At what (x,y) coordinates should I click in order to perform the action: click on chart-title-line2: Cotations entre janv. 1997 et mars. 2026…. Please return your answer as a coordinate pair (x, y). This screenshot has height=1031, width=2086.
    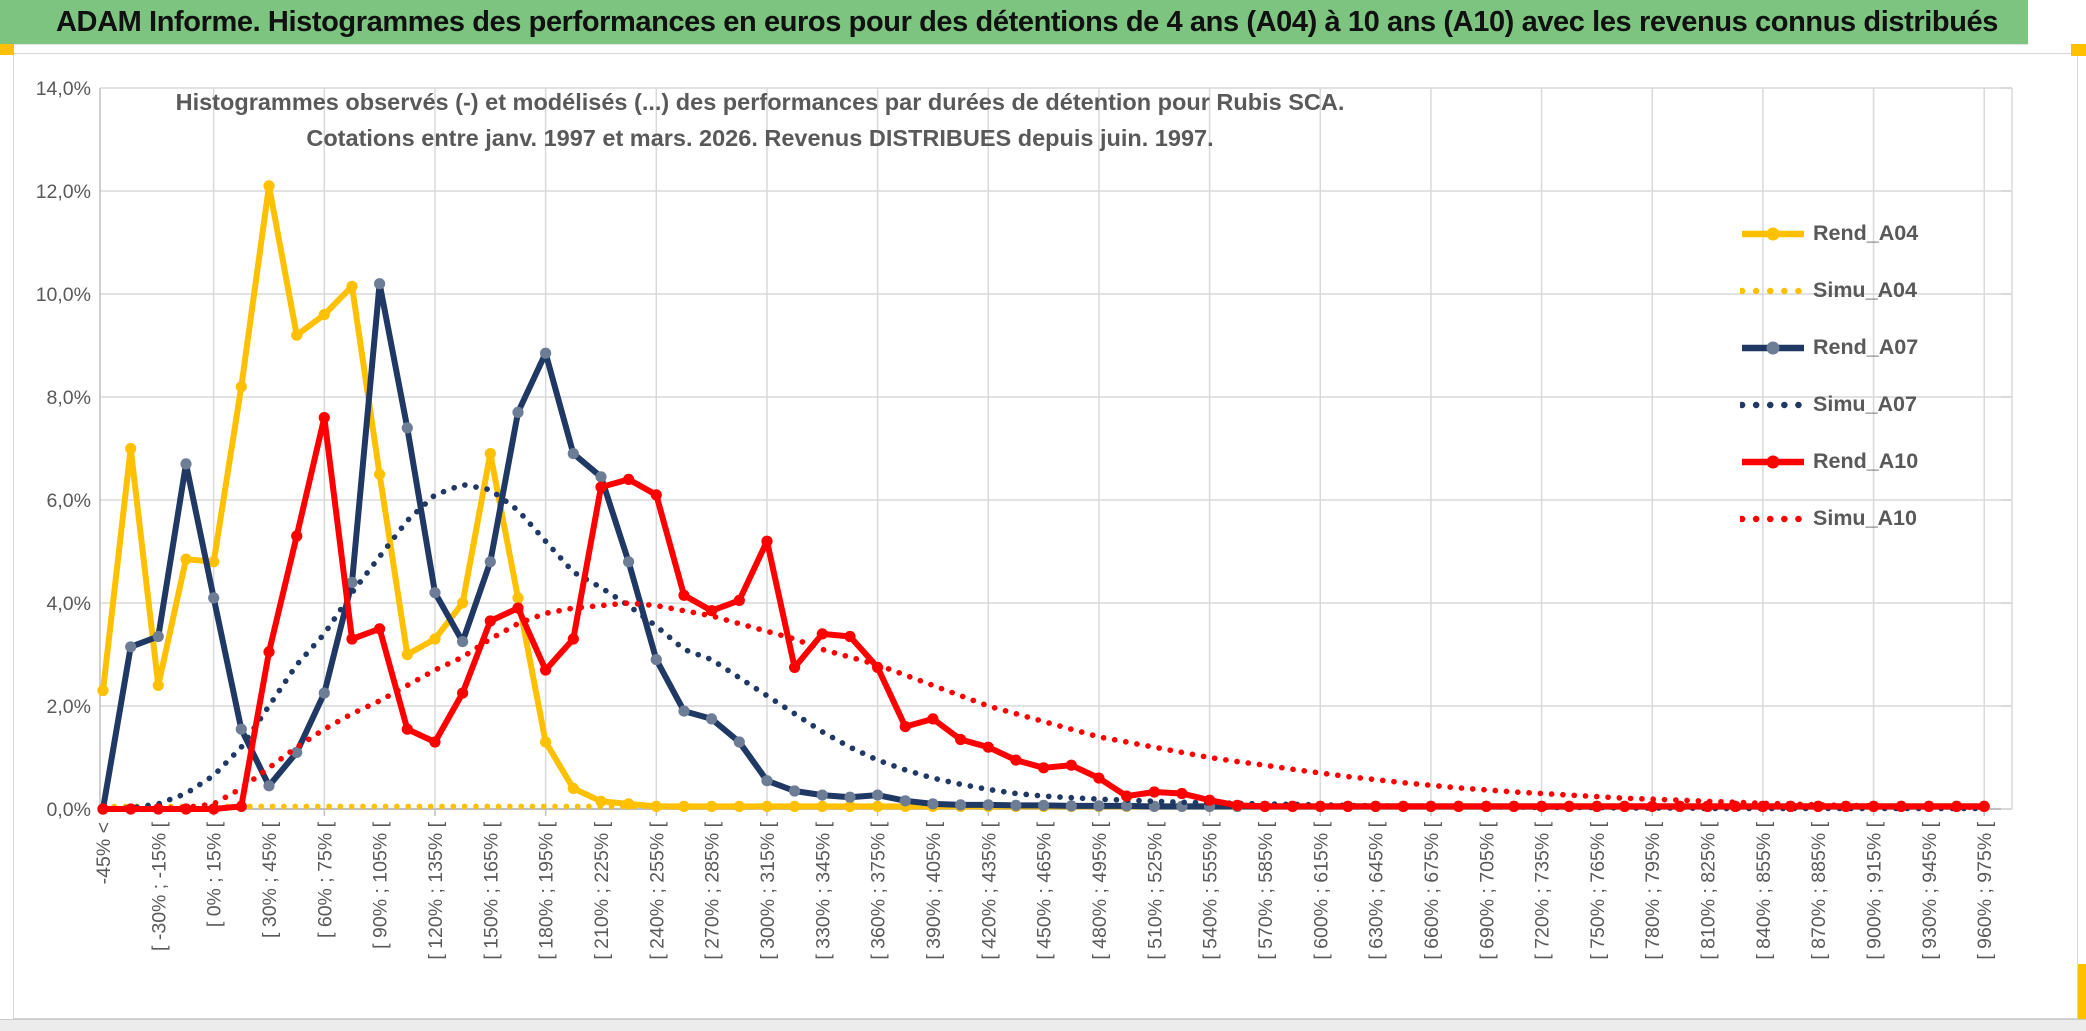
    Looking at the image, I should click on (760, 138).